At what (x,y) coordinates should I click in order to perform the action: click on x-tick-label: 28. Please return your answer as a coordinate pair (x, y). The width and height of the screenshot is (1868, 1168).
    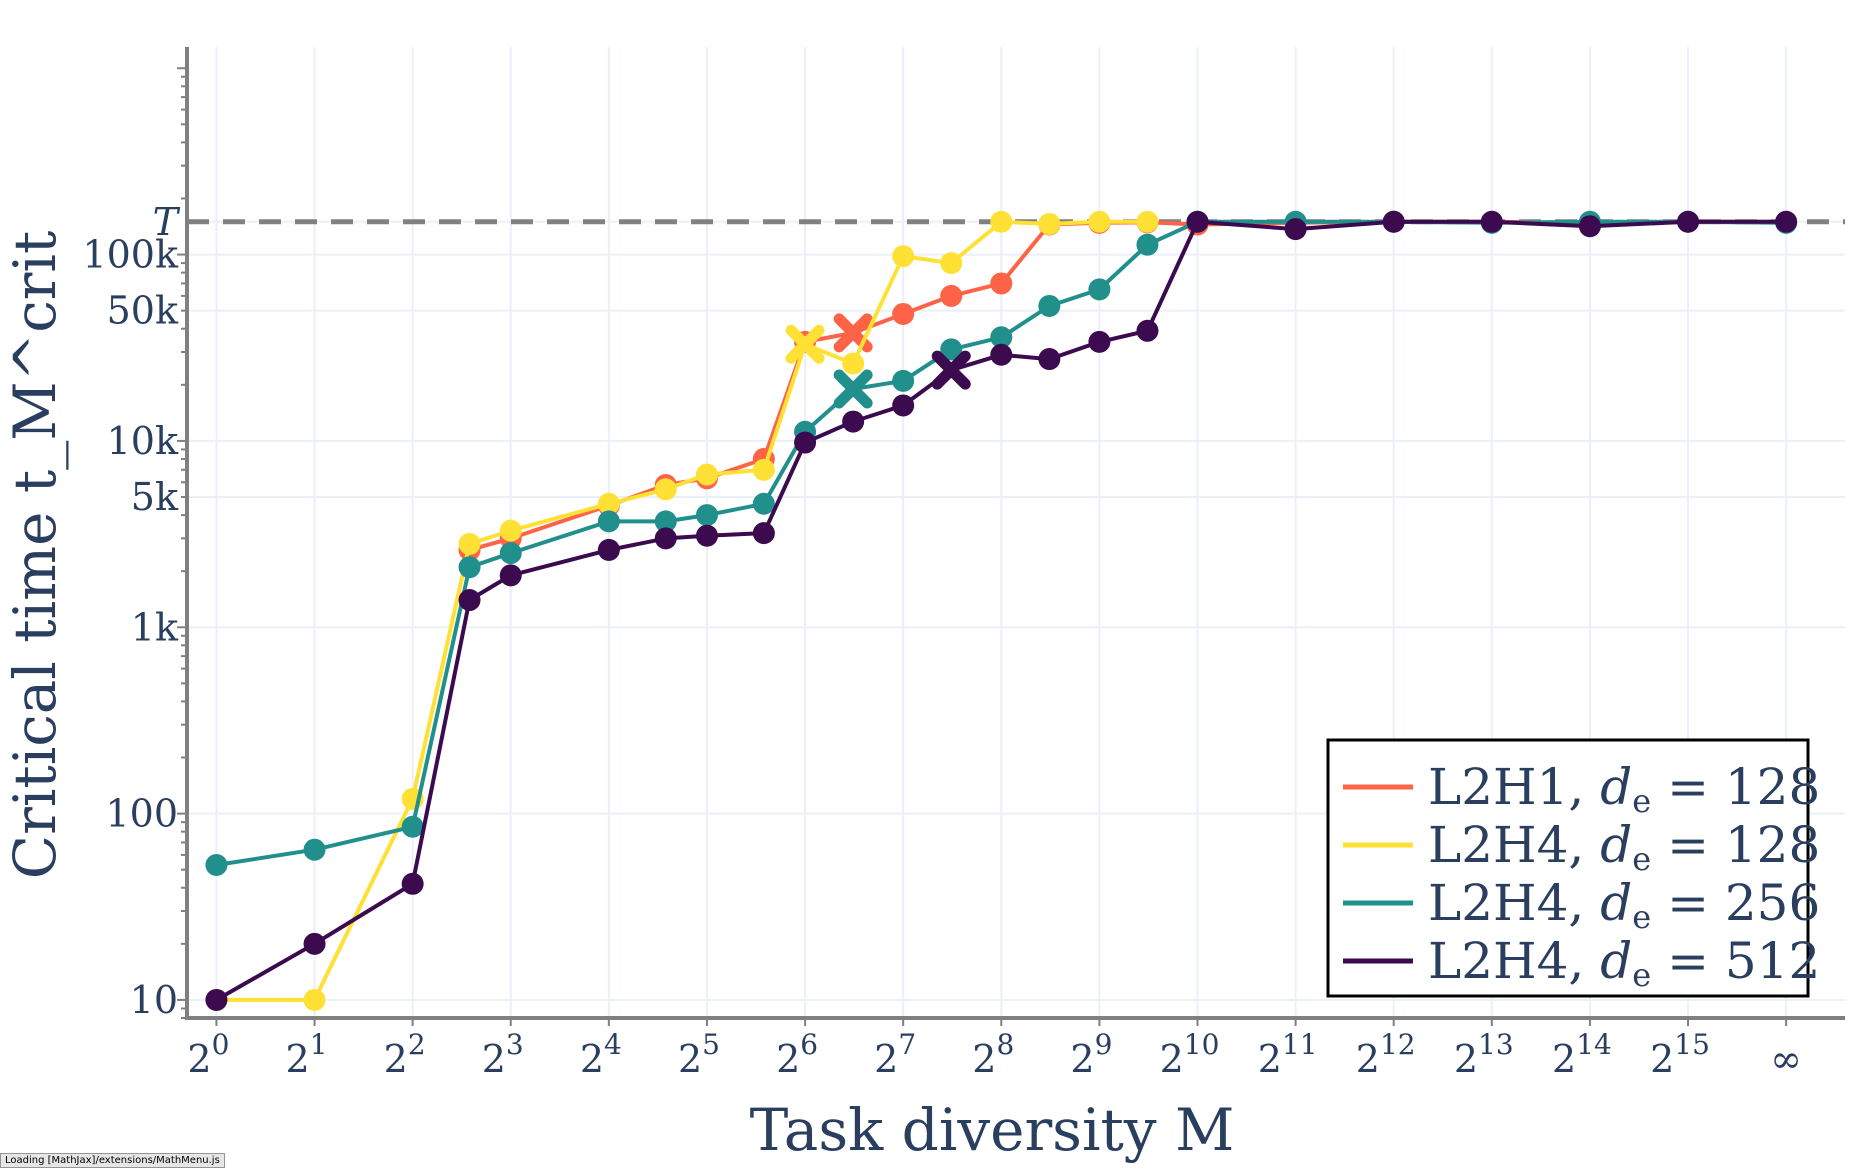
    Looking at the image, I should click on (993, 1054).